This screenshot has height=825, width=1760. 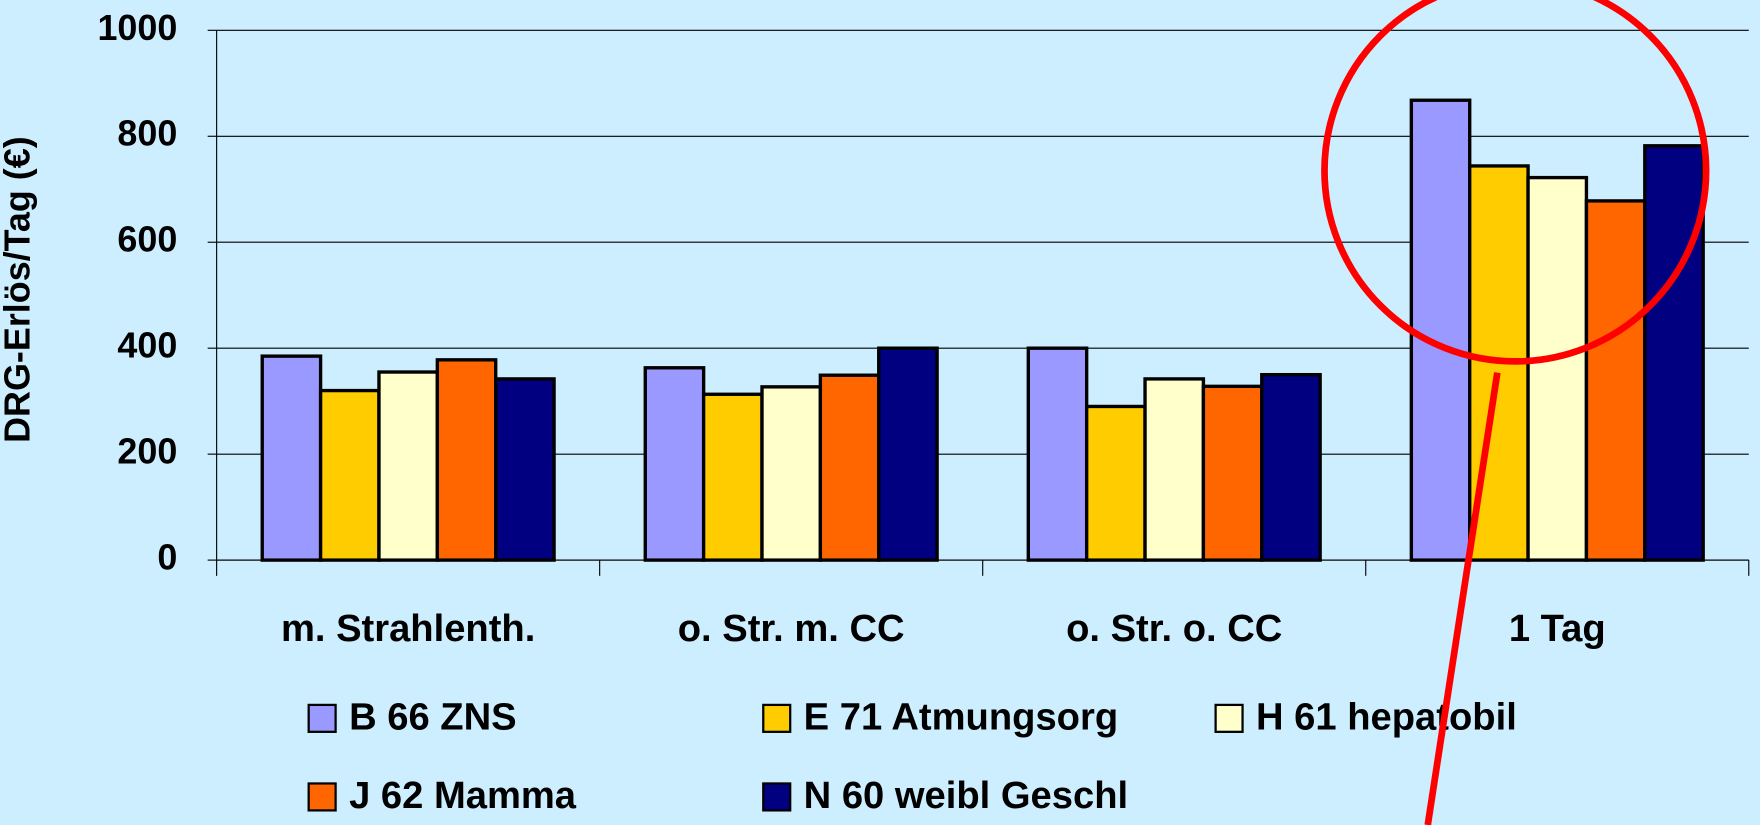 What do you see at coordinates (791, 628) in the screenshot?
I see `x-tick-label: o. Str. m. CC` at bounding box center [791, 628].